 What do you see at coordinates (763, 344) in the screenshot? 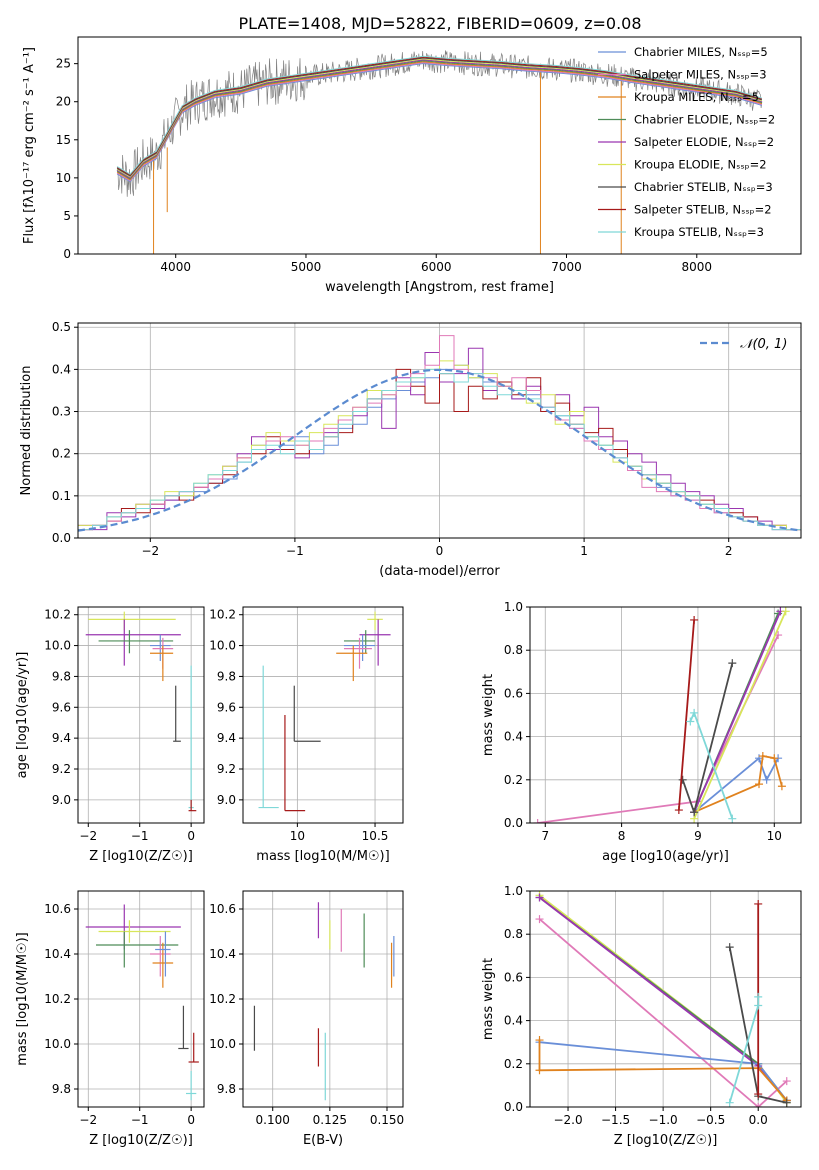
I see `legend-entry: 𝒩(0, 1)` at bounding box center [763, 344].